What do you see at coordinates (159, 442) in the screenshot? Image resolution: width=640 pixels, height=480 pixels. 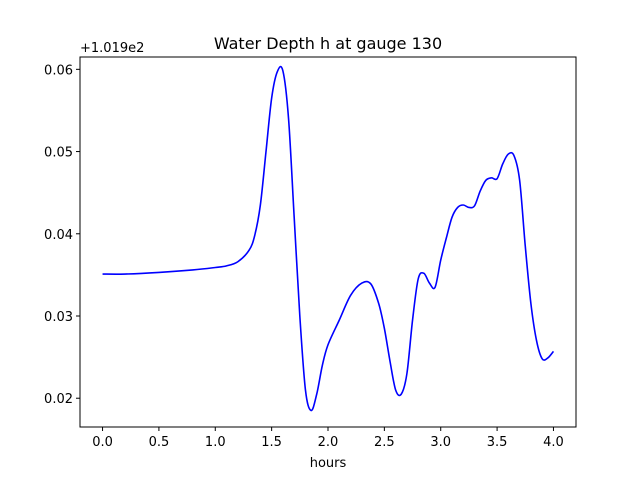 I see `x-tick-label: 0.5` at bounding box center [159, 442].